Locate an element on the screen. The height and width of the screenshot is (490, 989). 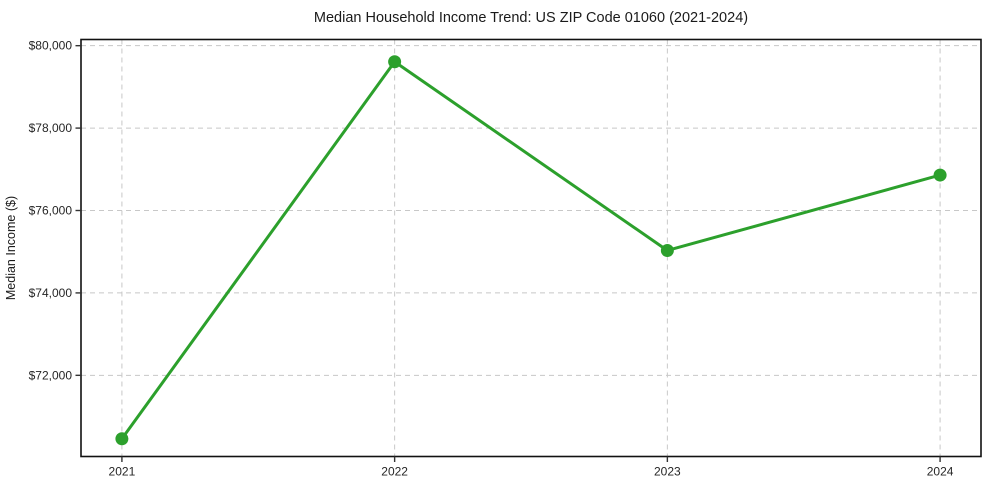
y-tick-label: $78,000 is located at coordinates (51, 128).